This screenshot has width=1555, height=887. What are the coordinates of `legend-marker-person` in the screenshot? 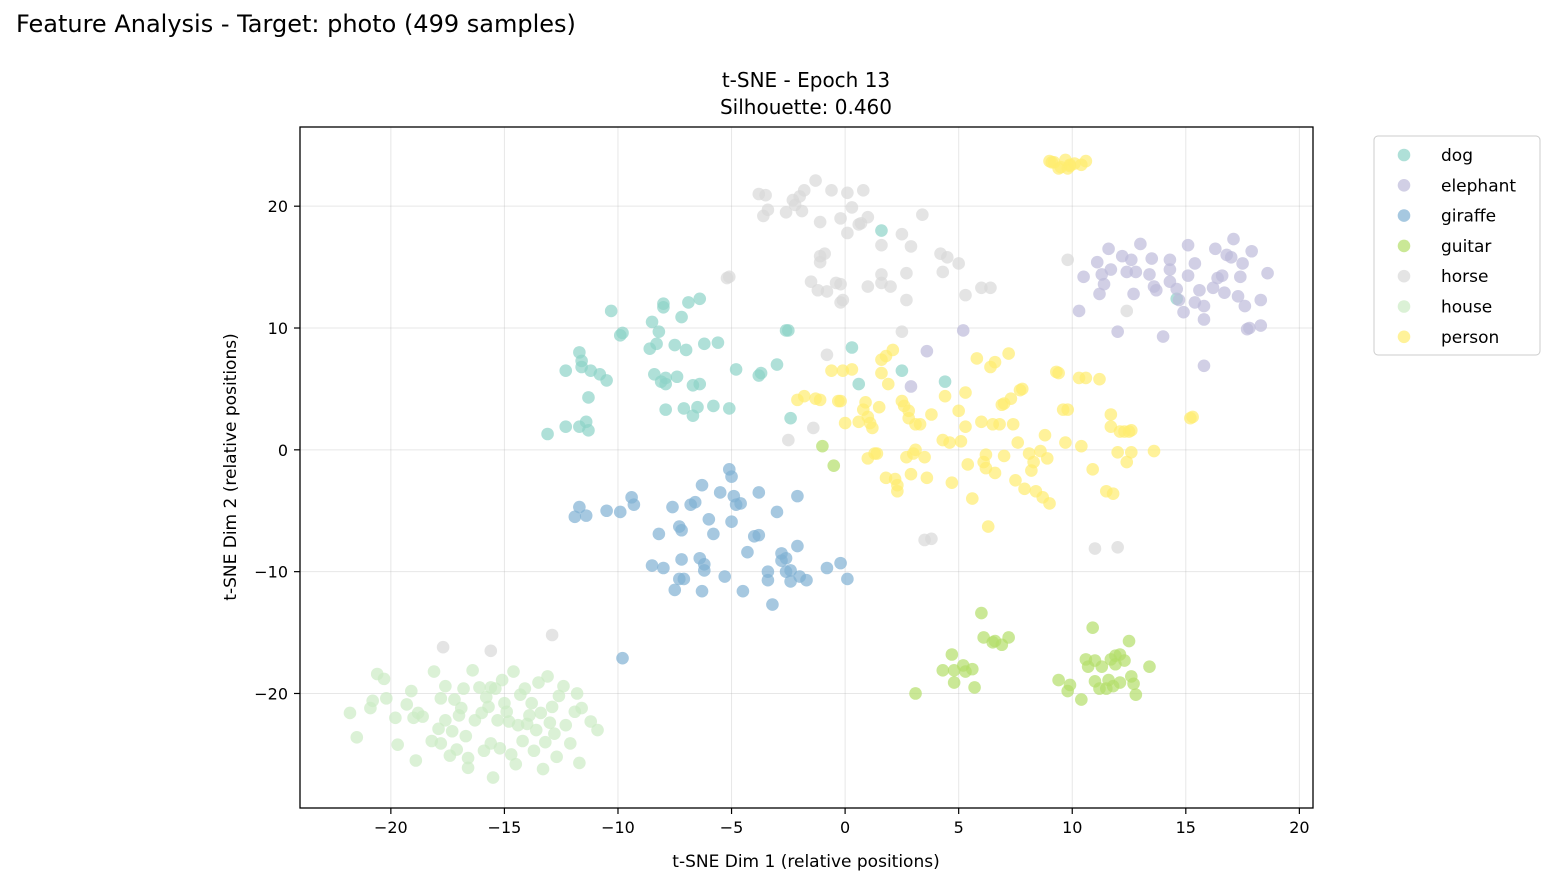 It's located at (1404, 337).